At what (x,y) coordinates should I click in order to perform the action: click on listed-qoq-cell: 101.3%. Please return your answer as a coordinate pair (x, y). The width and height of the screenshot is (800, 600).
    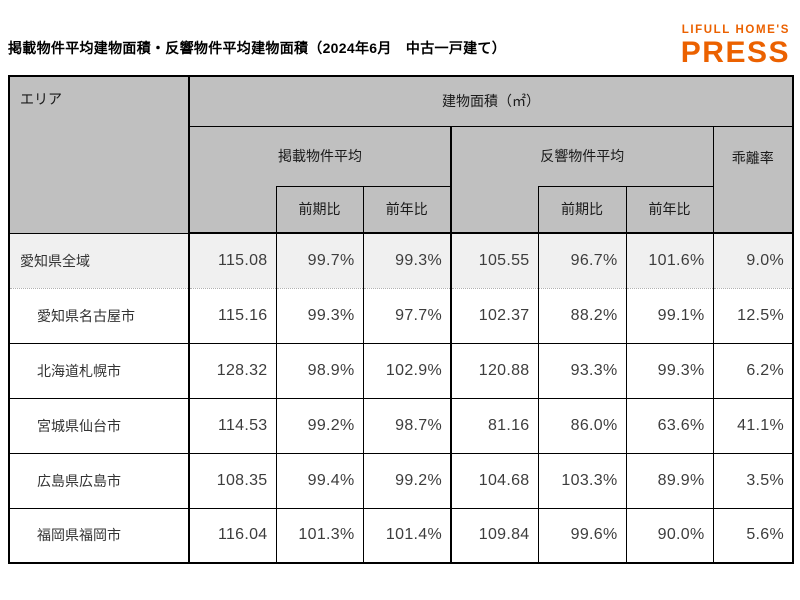
    Looking at the image, I should click on (319, 535).